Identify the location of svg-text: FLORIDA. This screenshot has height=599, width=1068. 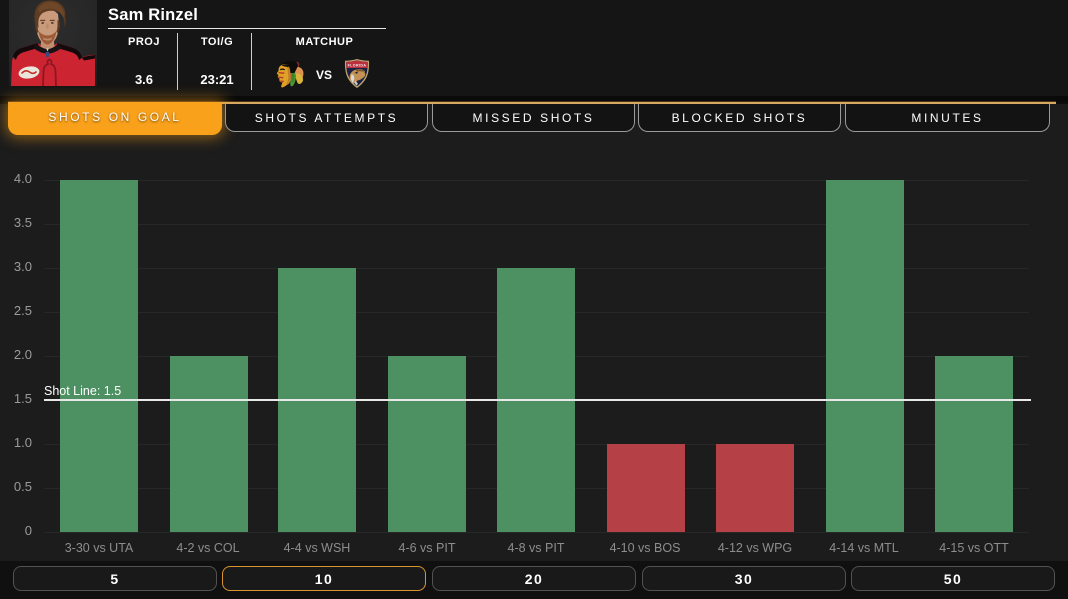
(357, 65).